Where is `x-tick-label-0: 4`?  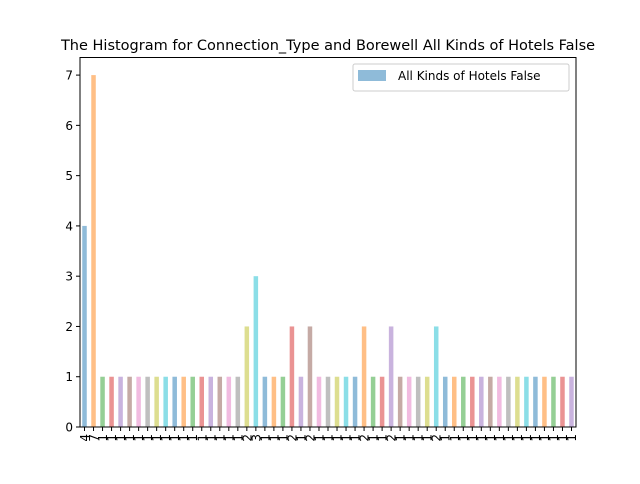 x-tick-label-0: 4 is located at coordinates (85, 438).